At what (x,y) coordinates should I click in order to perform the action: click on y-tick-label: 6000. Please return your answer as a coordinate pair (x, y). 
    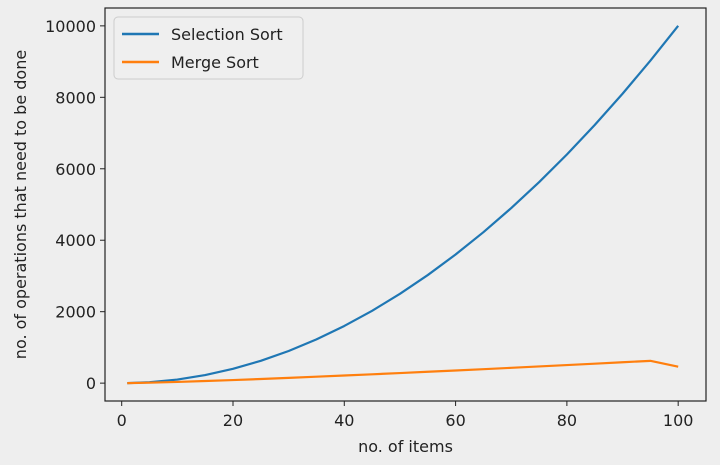
    Looking at the image, I should click on (75, 169).